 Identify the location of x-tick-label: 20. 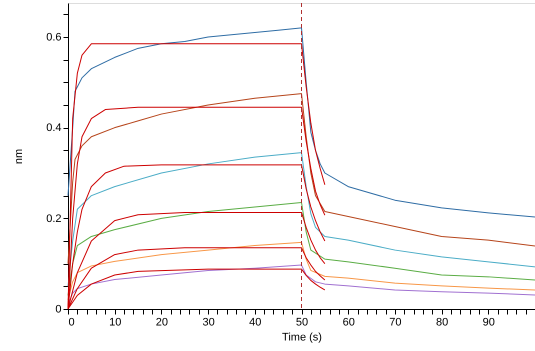
(162, 322).